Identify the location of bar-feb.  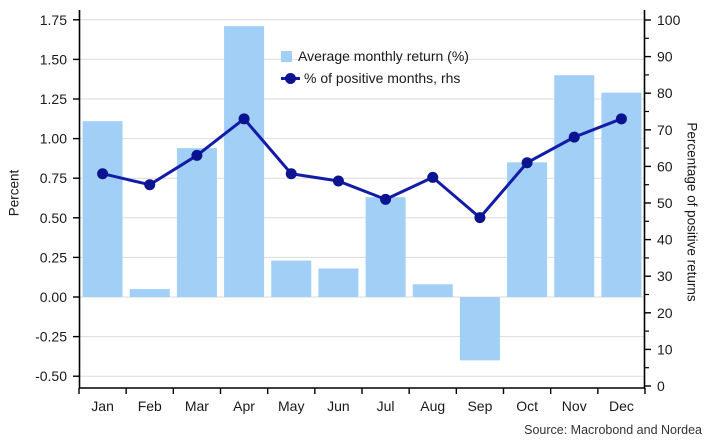
(149, 293).